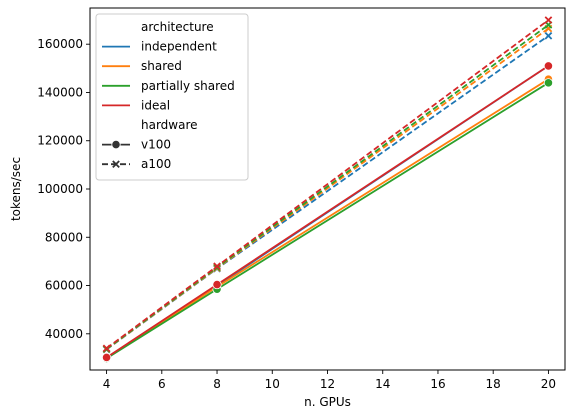 This screenshot has width=566, height=410. I want to click on x-tick-label: 12, so click(327, 384).